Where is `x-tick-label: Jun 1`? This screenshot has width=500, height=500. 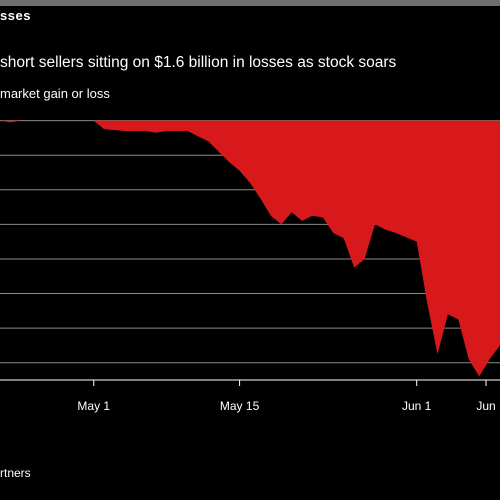
x-tick-label: Jun 1 is located at coordinates (417, 406).